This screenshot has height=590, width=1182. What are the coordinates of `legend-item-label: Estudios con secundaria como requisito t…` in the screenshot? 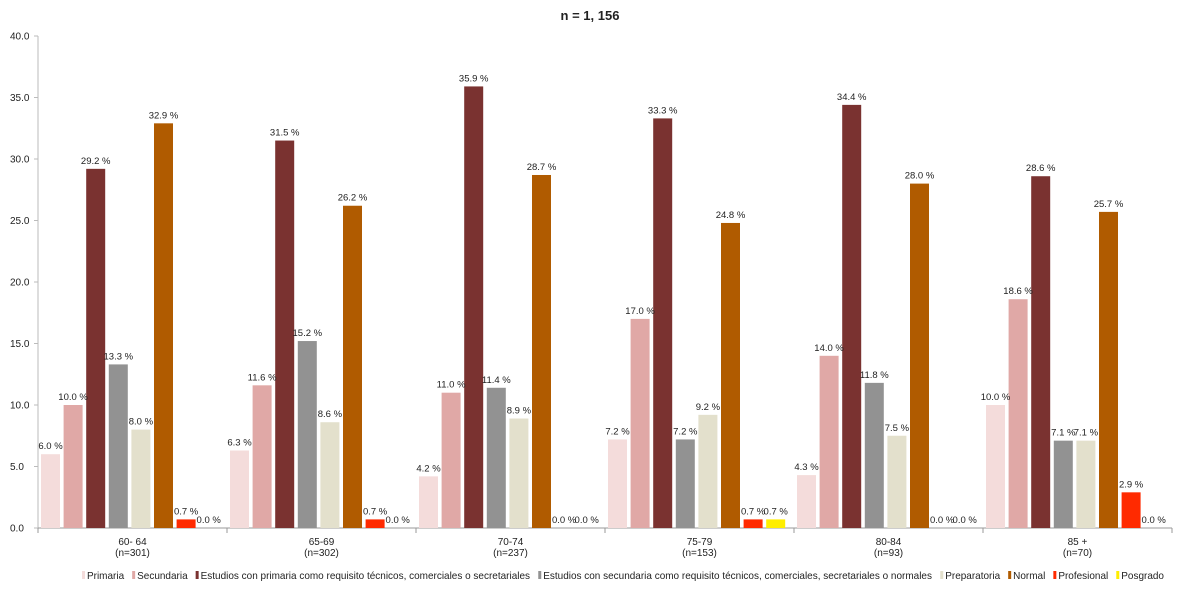 It's located at (737, 576).